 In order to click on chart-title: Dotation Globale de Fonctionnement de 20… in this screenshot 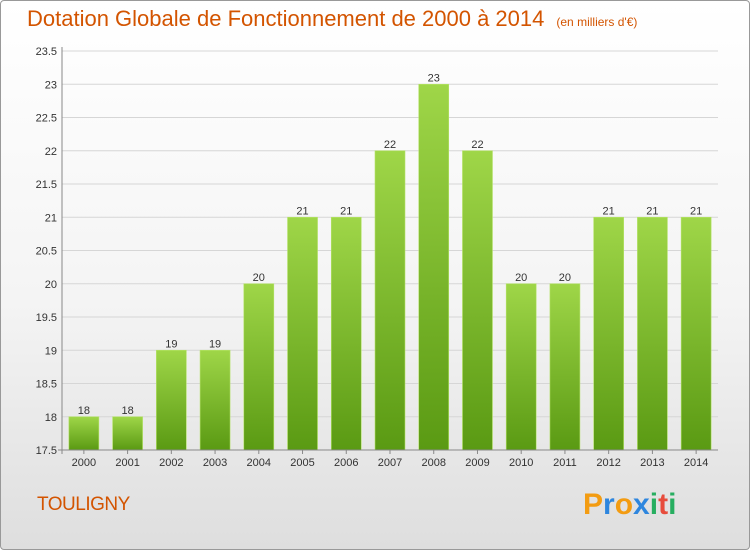, I will do `click(286, 18)`.